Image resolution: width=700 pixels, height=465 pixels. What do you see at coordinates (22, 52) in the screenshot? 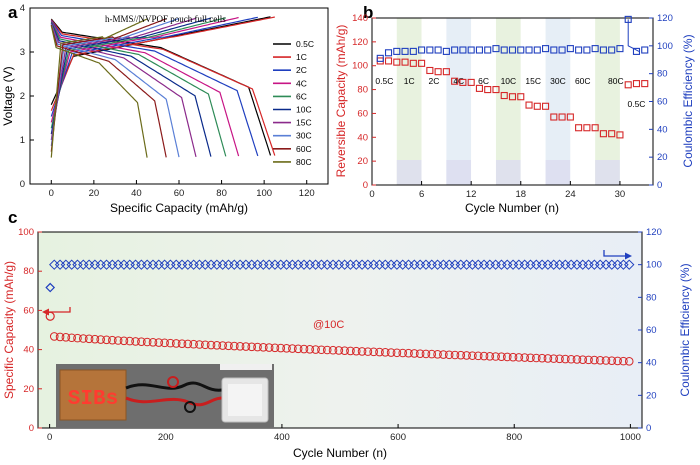
I see `panel-a-ytick-label: 3` at bounding box center [22, 52].